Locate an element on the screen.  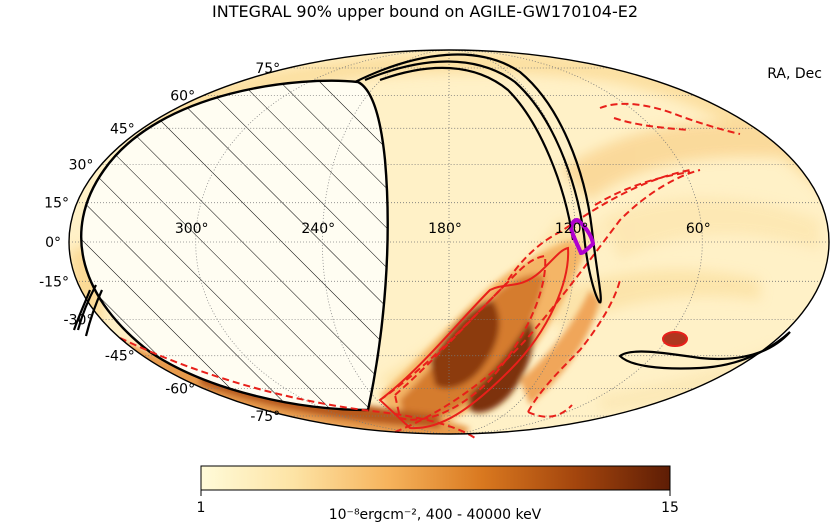
localization-arc-lower is located at coordinates (704, 350).